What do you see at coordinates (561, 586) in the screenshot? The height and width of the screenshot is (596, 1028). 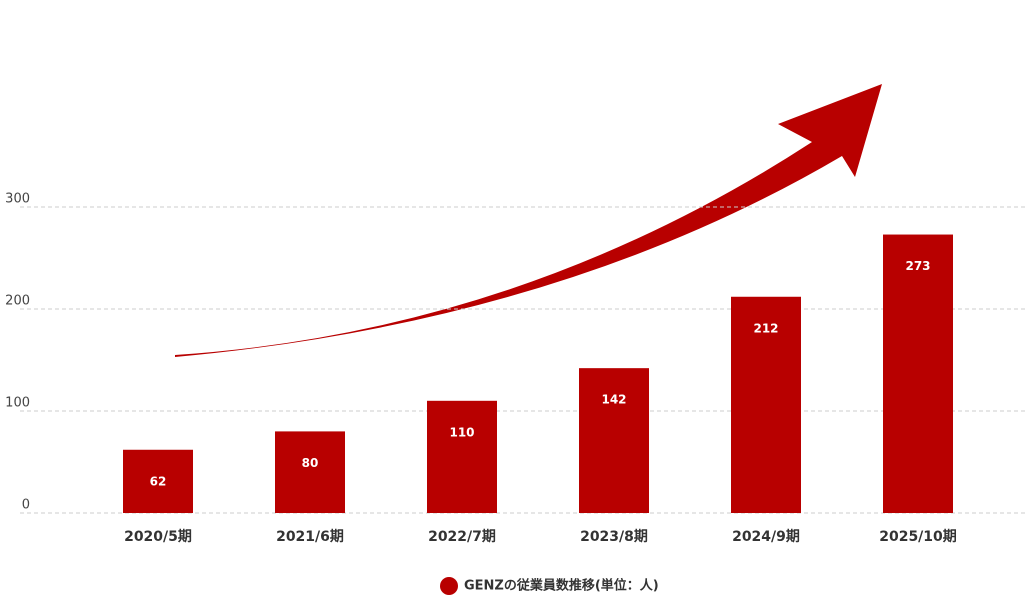 I see `legend-label: GENZの従業員数推移(単位：人)` at bounding box center [561, 586].